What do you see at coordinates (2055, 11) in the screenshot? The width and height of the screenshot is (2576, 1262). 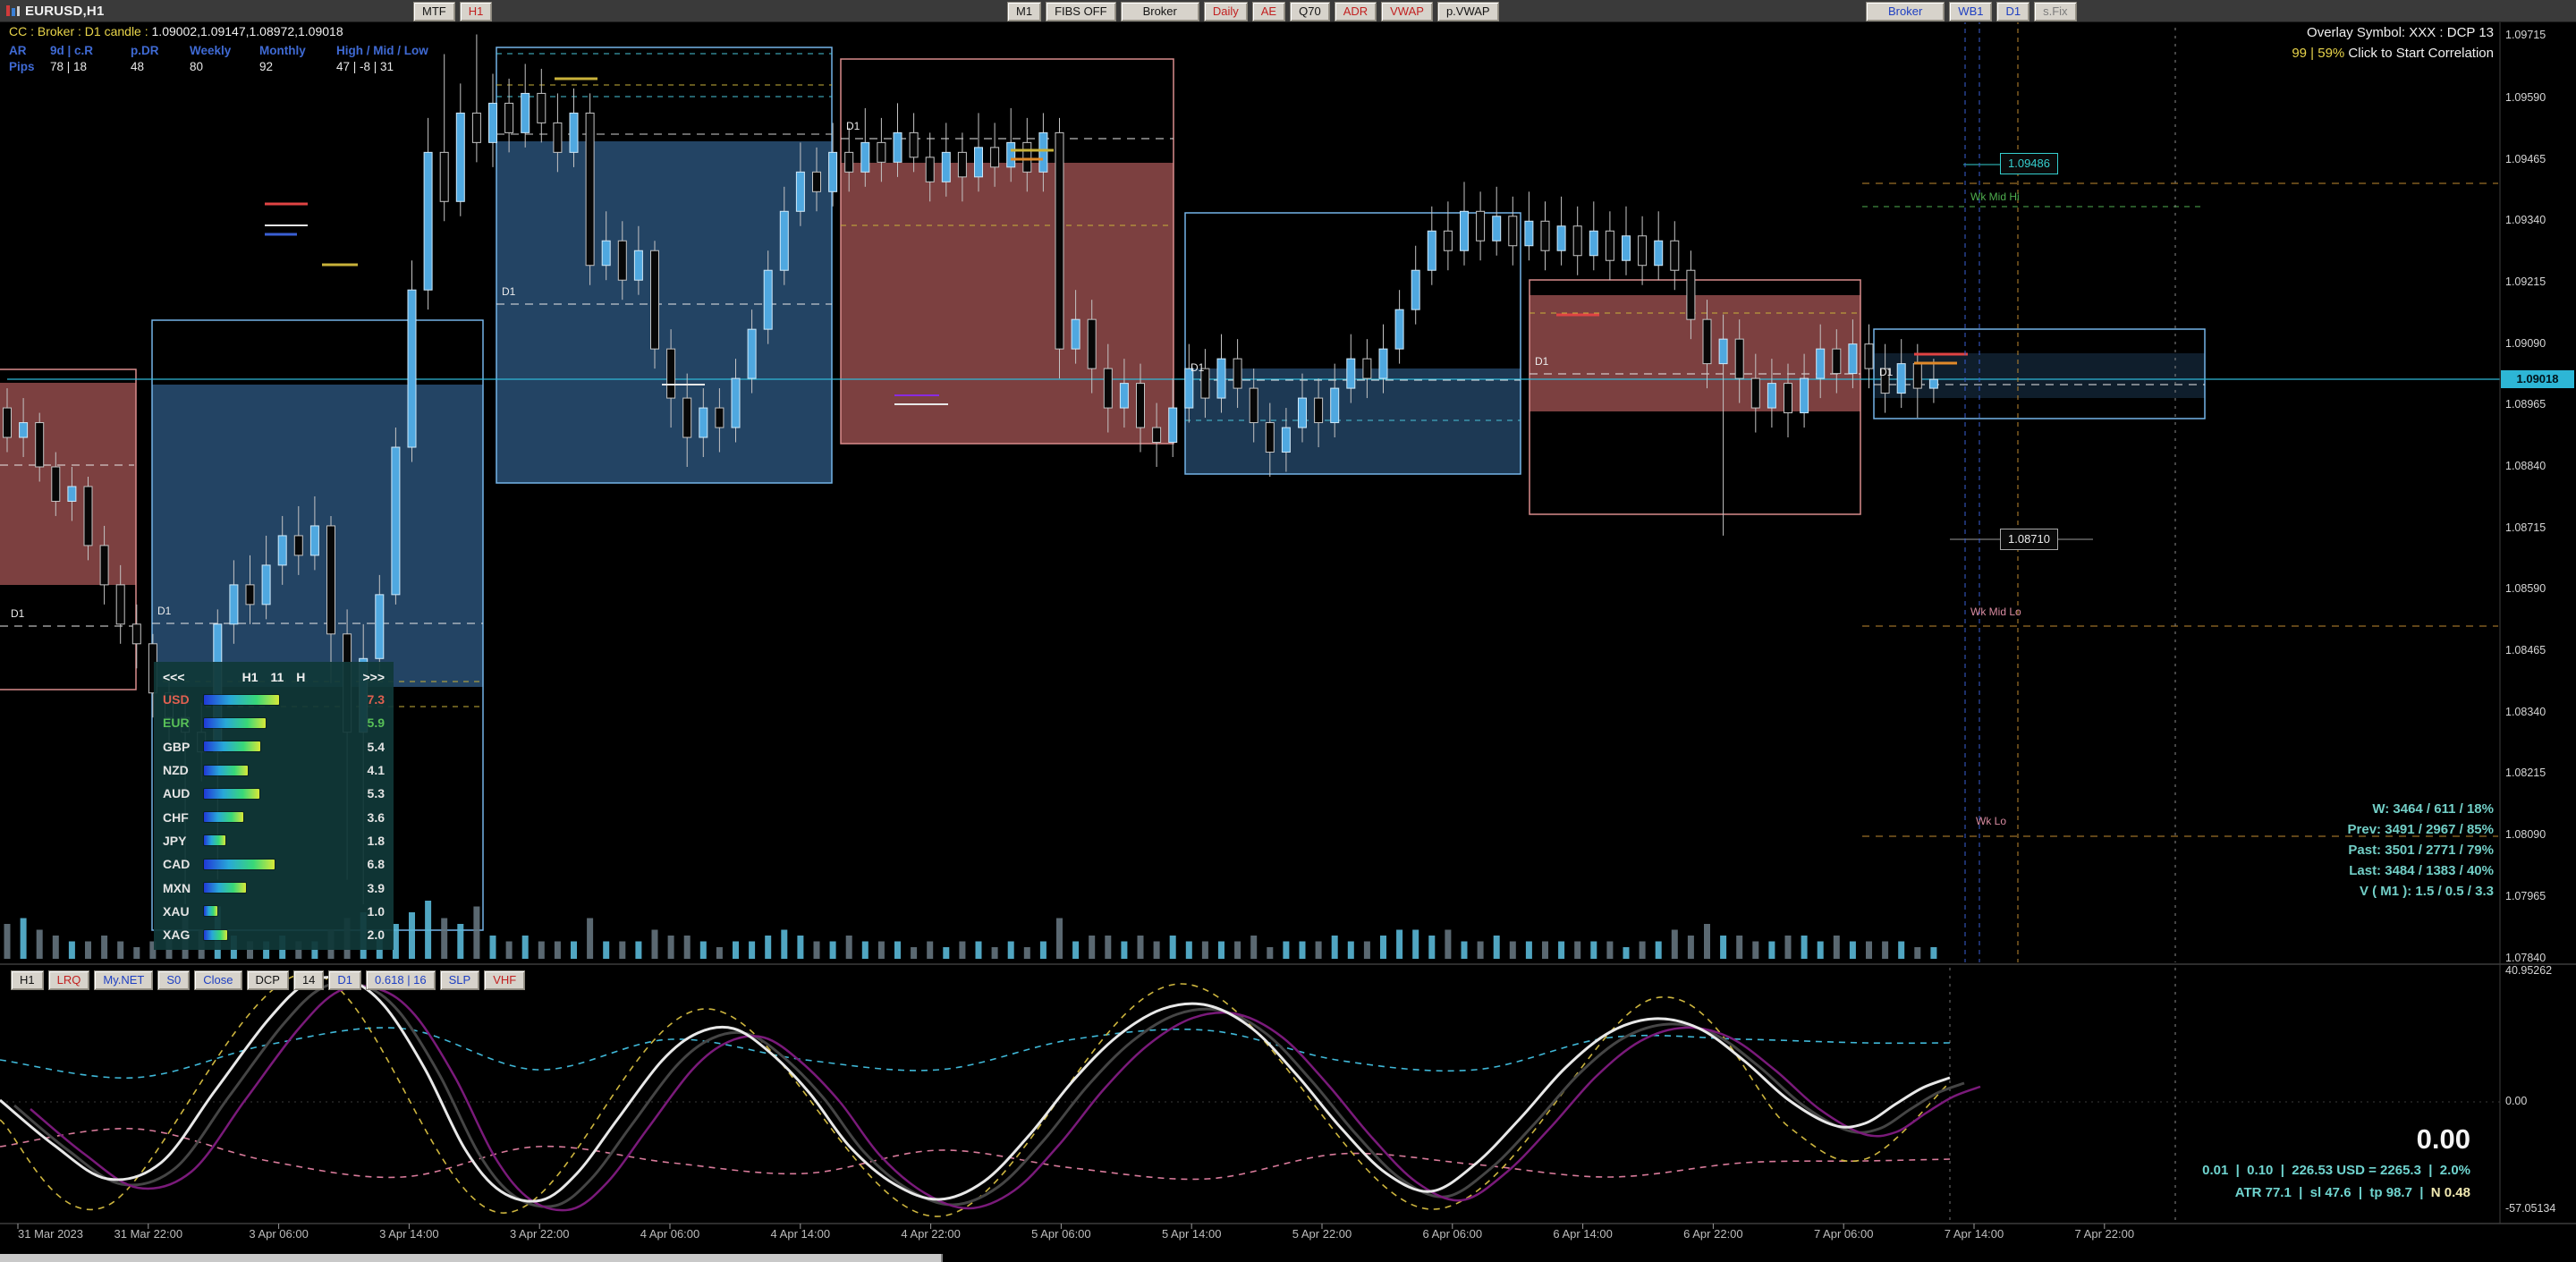 I see `btn-s.fix: s.Fix` at bounding box center [2055, 11].